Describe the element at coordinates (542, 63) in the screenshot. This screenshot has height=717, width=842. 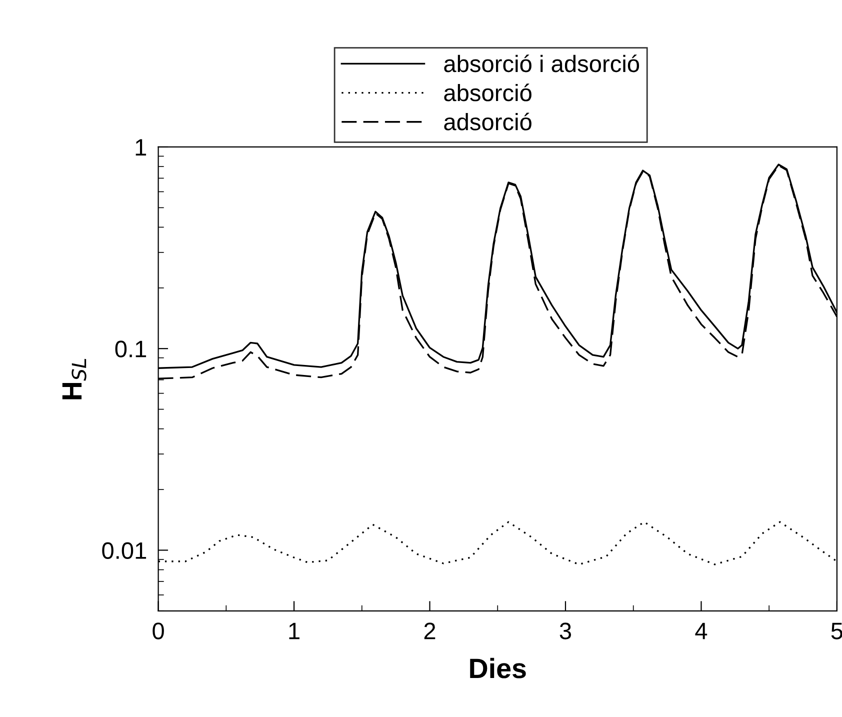
I see `legend-label: absorció i adsorció` at that location.